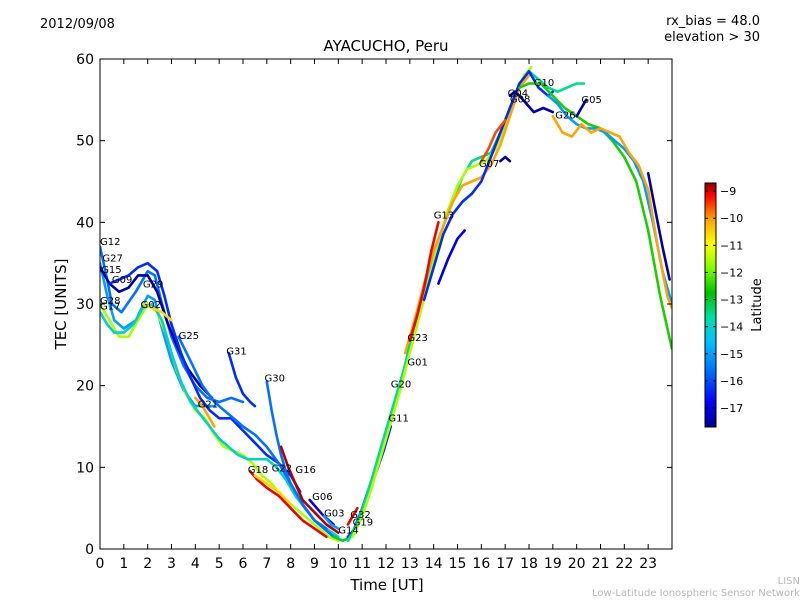  I want to click on colorbar-tick-label: −16, so click(731, 381).